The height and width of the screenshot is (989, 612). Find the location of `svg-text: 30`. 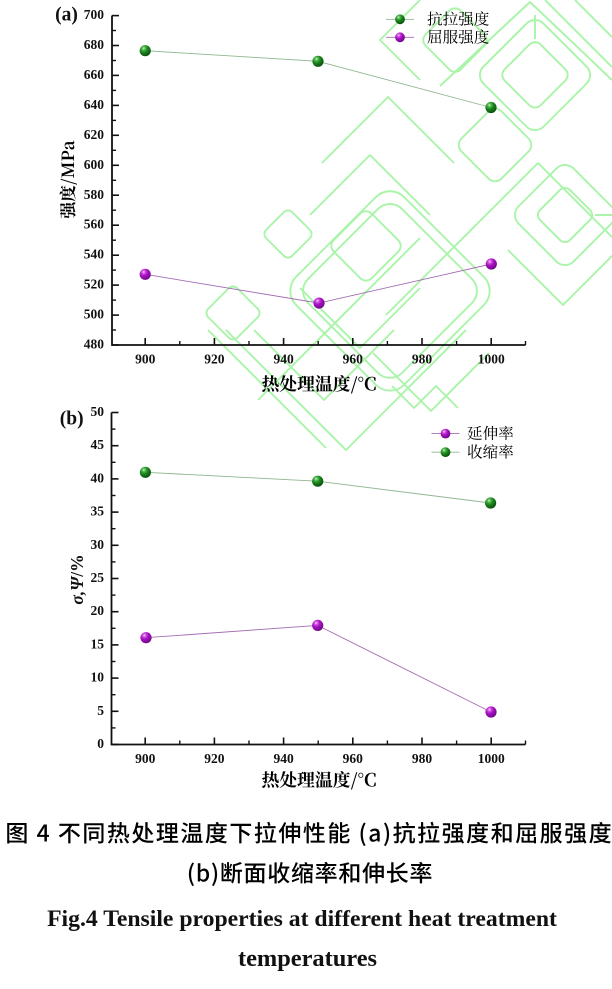

svg-text: 30 is located at coordinates (98, 544).